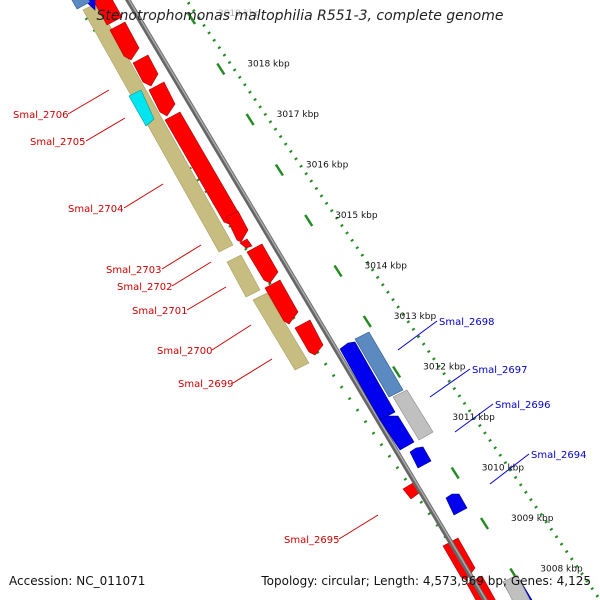 The width and height of the screenshot is (600, 600). Describe the element at coordinates (77, 581) in the screenshot. I see `accession-text: Accession: NC_011071` at that location.